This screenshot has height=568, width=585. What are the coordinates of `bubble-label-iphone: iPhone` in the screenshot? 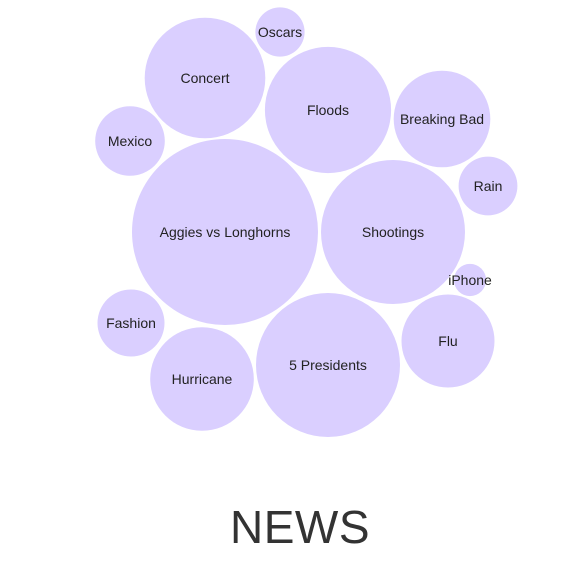 It's located at (470, 280).